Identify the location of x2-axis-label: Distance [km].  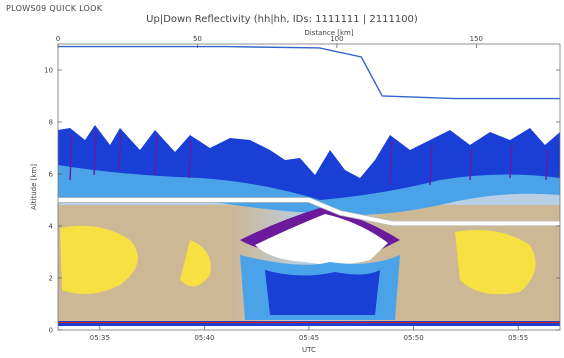
(328, 33).